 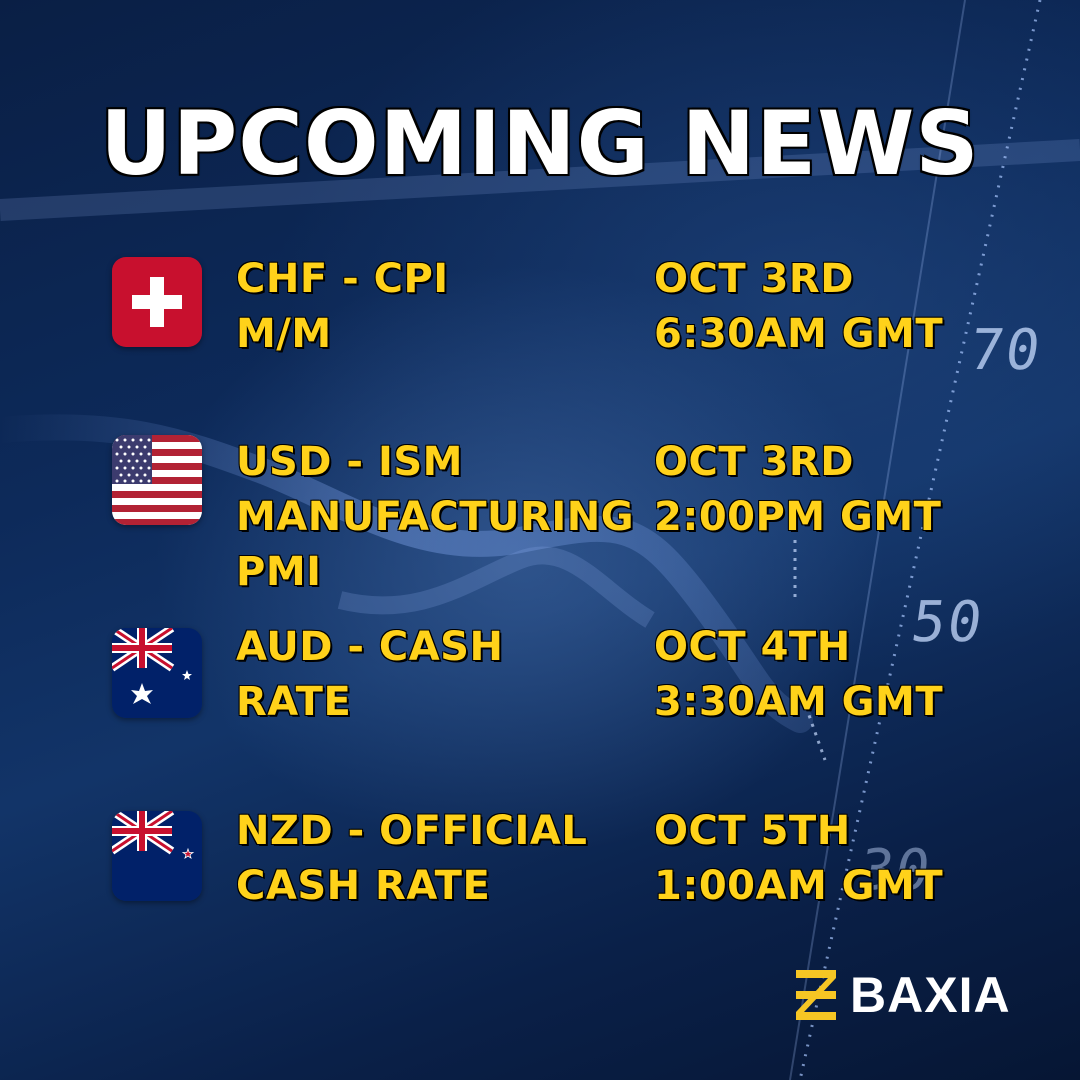 What do you see at coordinates (157, 480) in the screenshot?
I see `usa-flag-icon` at bounding box center [157, 480].